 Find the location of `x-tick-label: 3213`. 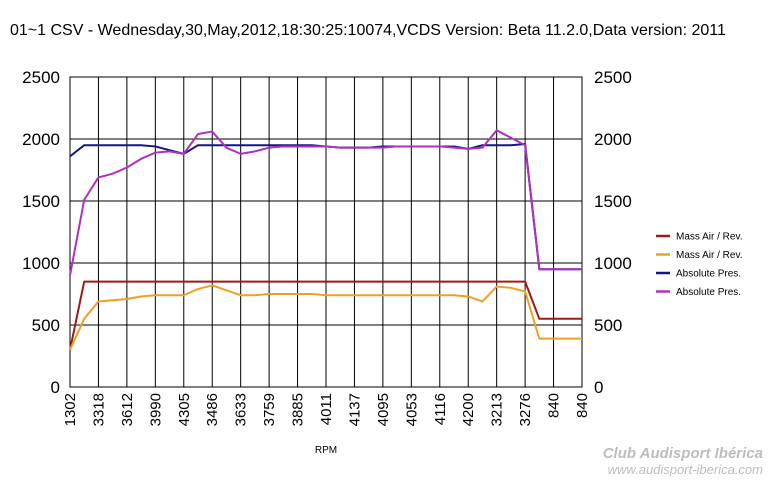

x-tick-label: 3213 is located at coordinates (497, 409).